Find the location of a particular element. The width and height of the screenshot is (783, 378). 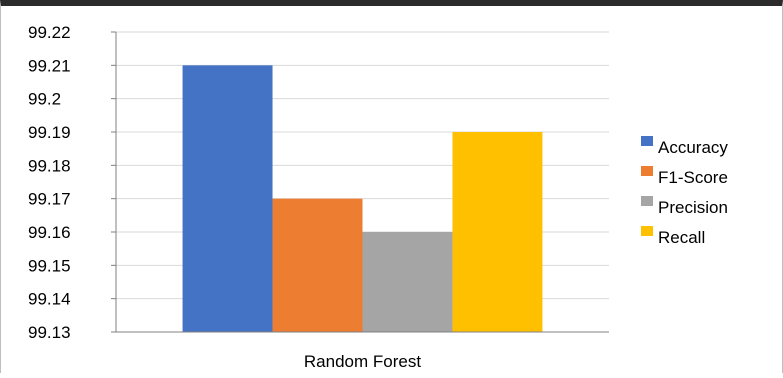

x-axis: Random Forest is located at coordinates (362, 351).